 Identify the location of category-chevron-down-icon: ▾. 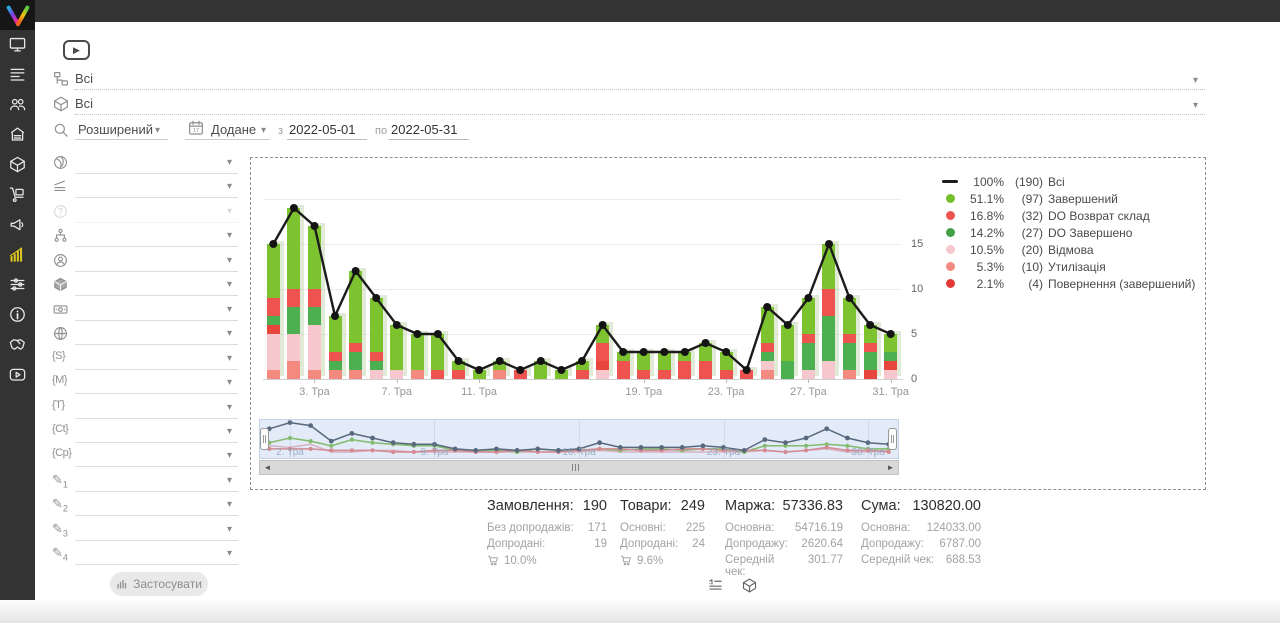
(1196, 80).